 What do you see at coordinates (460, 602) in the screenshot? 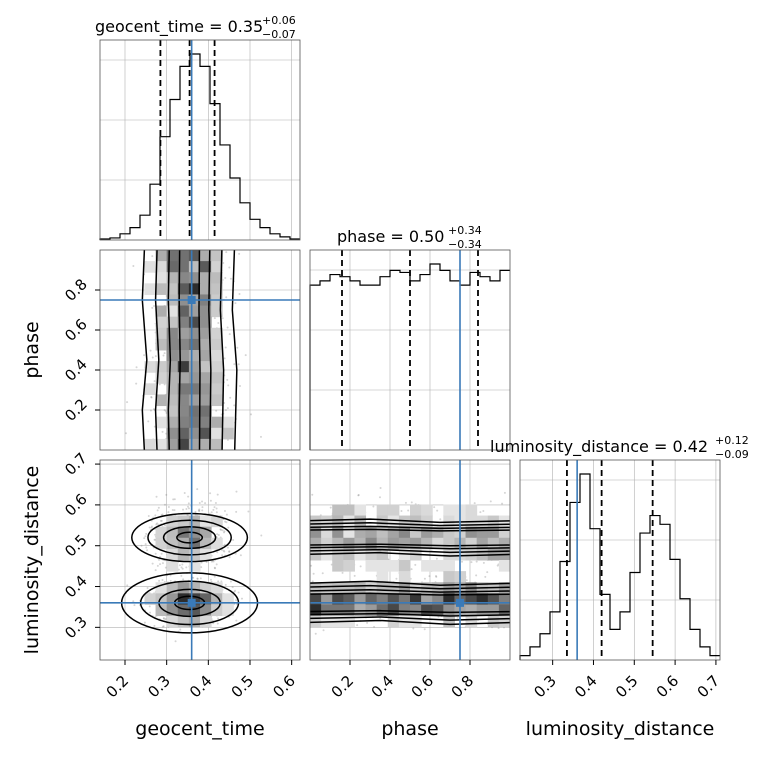
I see `truth-marker` at bounding box center [460, 602].